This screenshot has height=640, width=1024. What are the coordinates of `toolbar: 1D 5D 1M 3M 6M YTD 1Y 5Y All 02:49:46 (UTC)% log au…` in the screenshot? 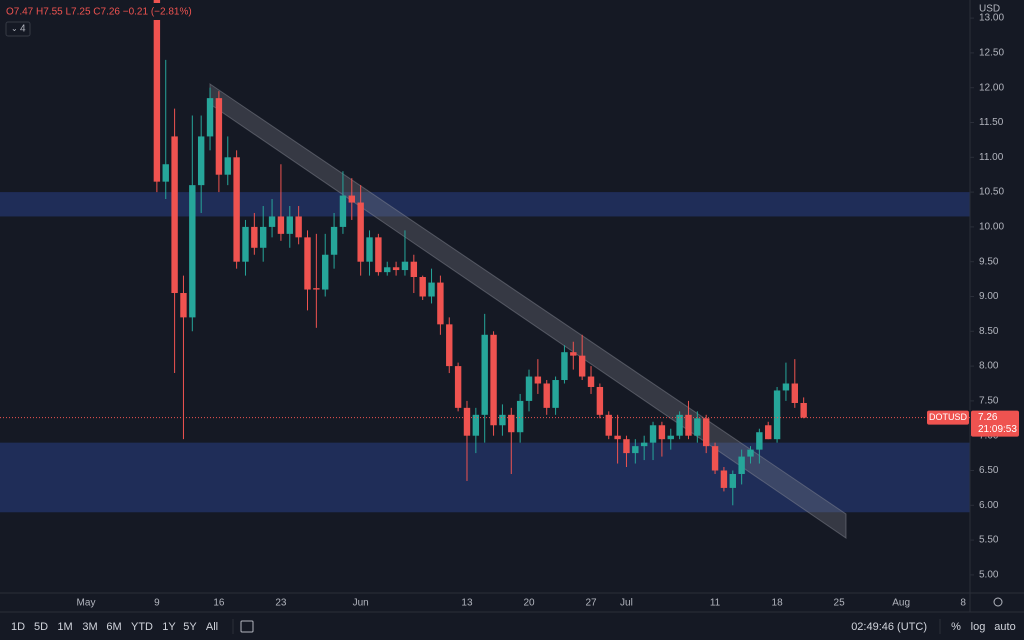 It's located at (513, 627).